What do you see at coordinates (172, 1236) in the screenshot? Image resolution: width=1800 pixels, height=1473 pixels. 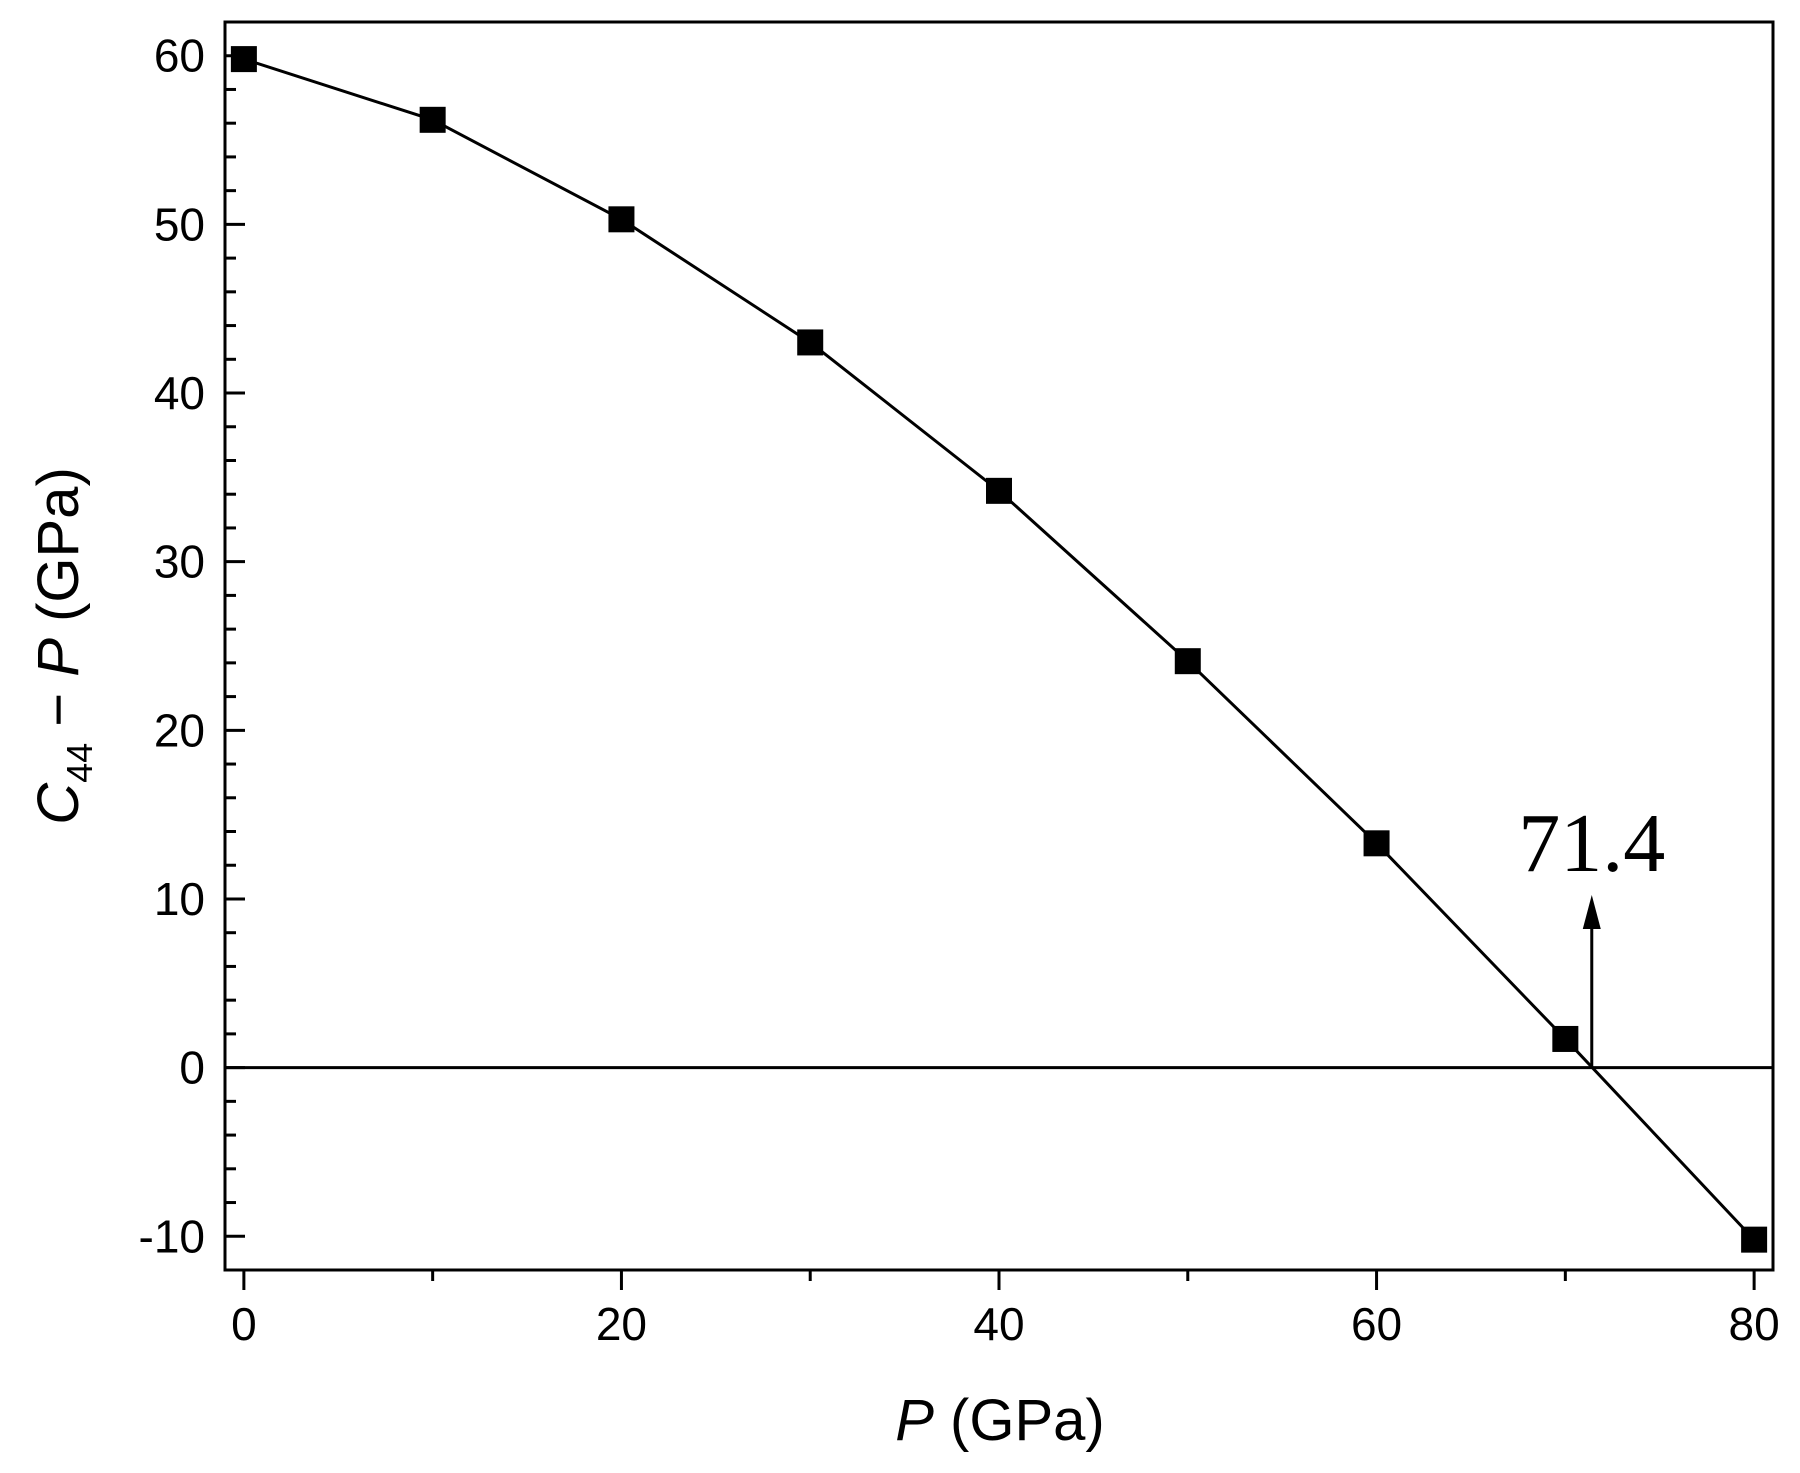 I see `y-tick-label: -10` at bounding box center [172, 1236].